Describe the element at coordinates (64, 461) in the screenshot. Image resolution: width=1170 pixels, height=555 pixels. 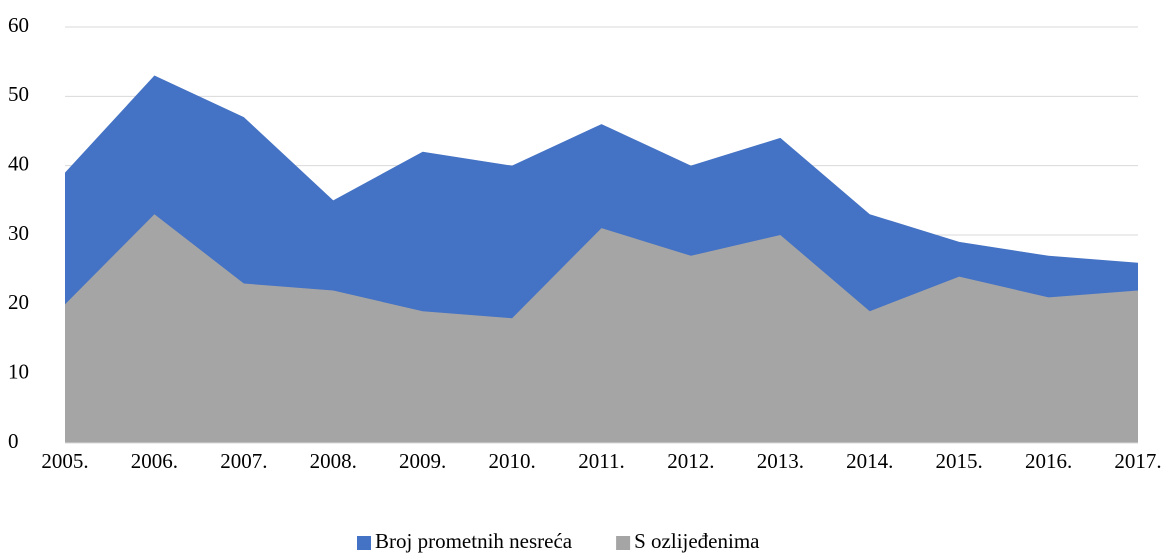
I see `x-tick-label: 2005.` at that location.